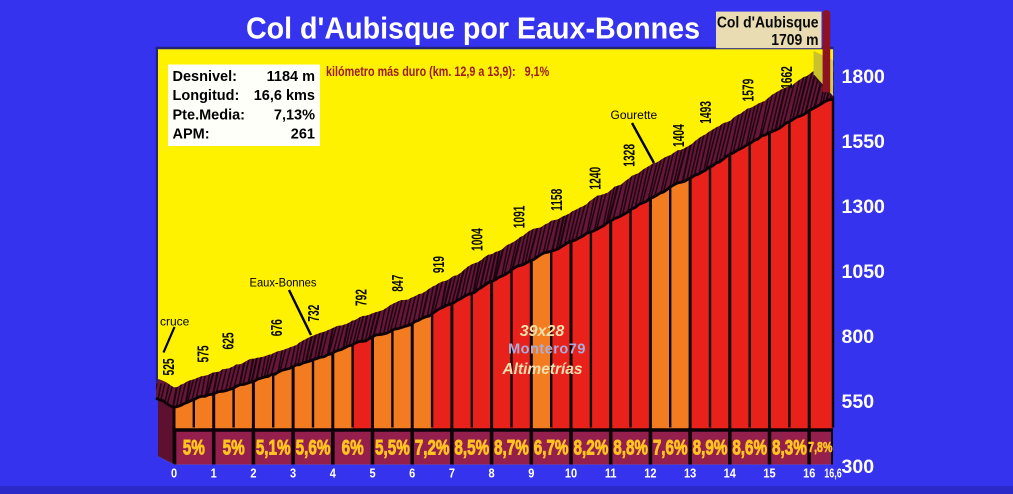  What do you see at coordinates (858, 402) in the screenshot?
I see `svg-text: 550` at bounding box center [858, 402].